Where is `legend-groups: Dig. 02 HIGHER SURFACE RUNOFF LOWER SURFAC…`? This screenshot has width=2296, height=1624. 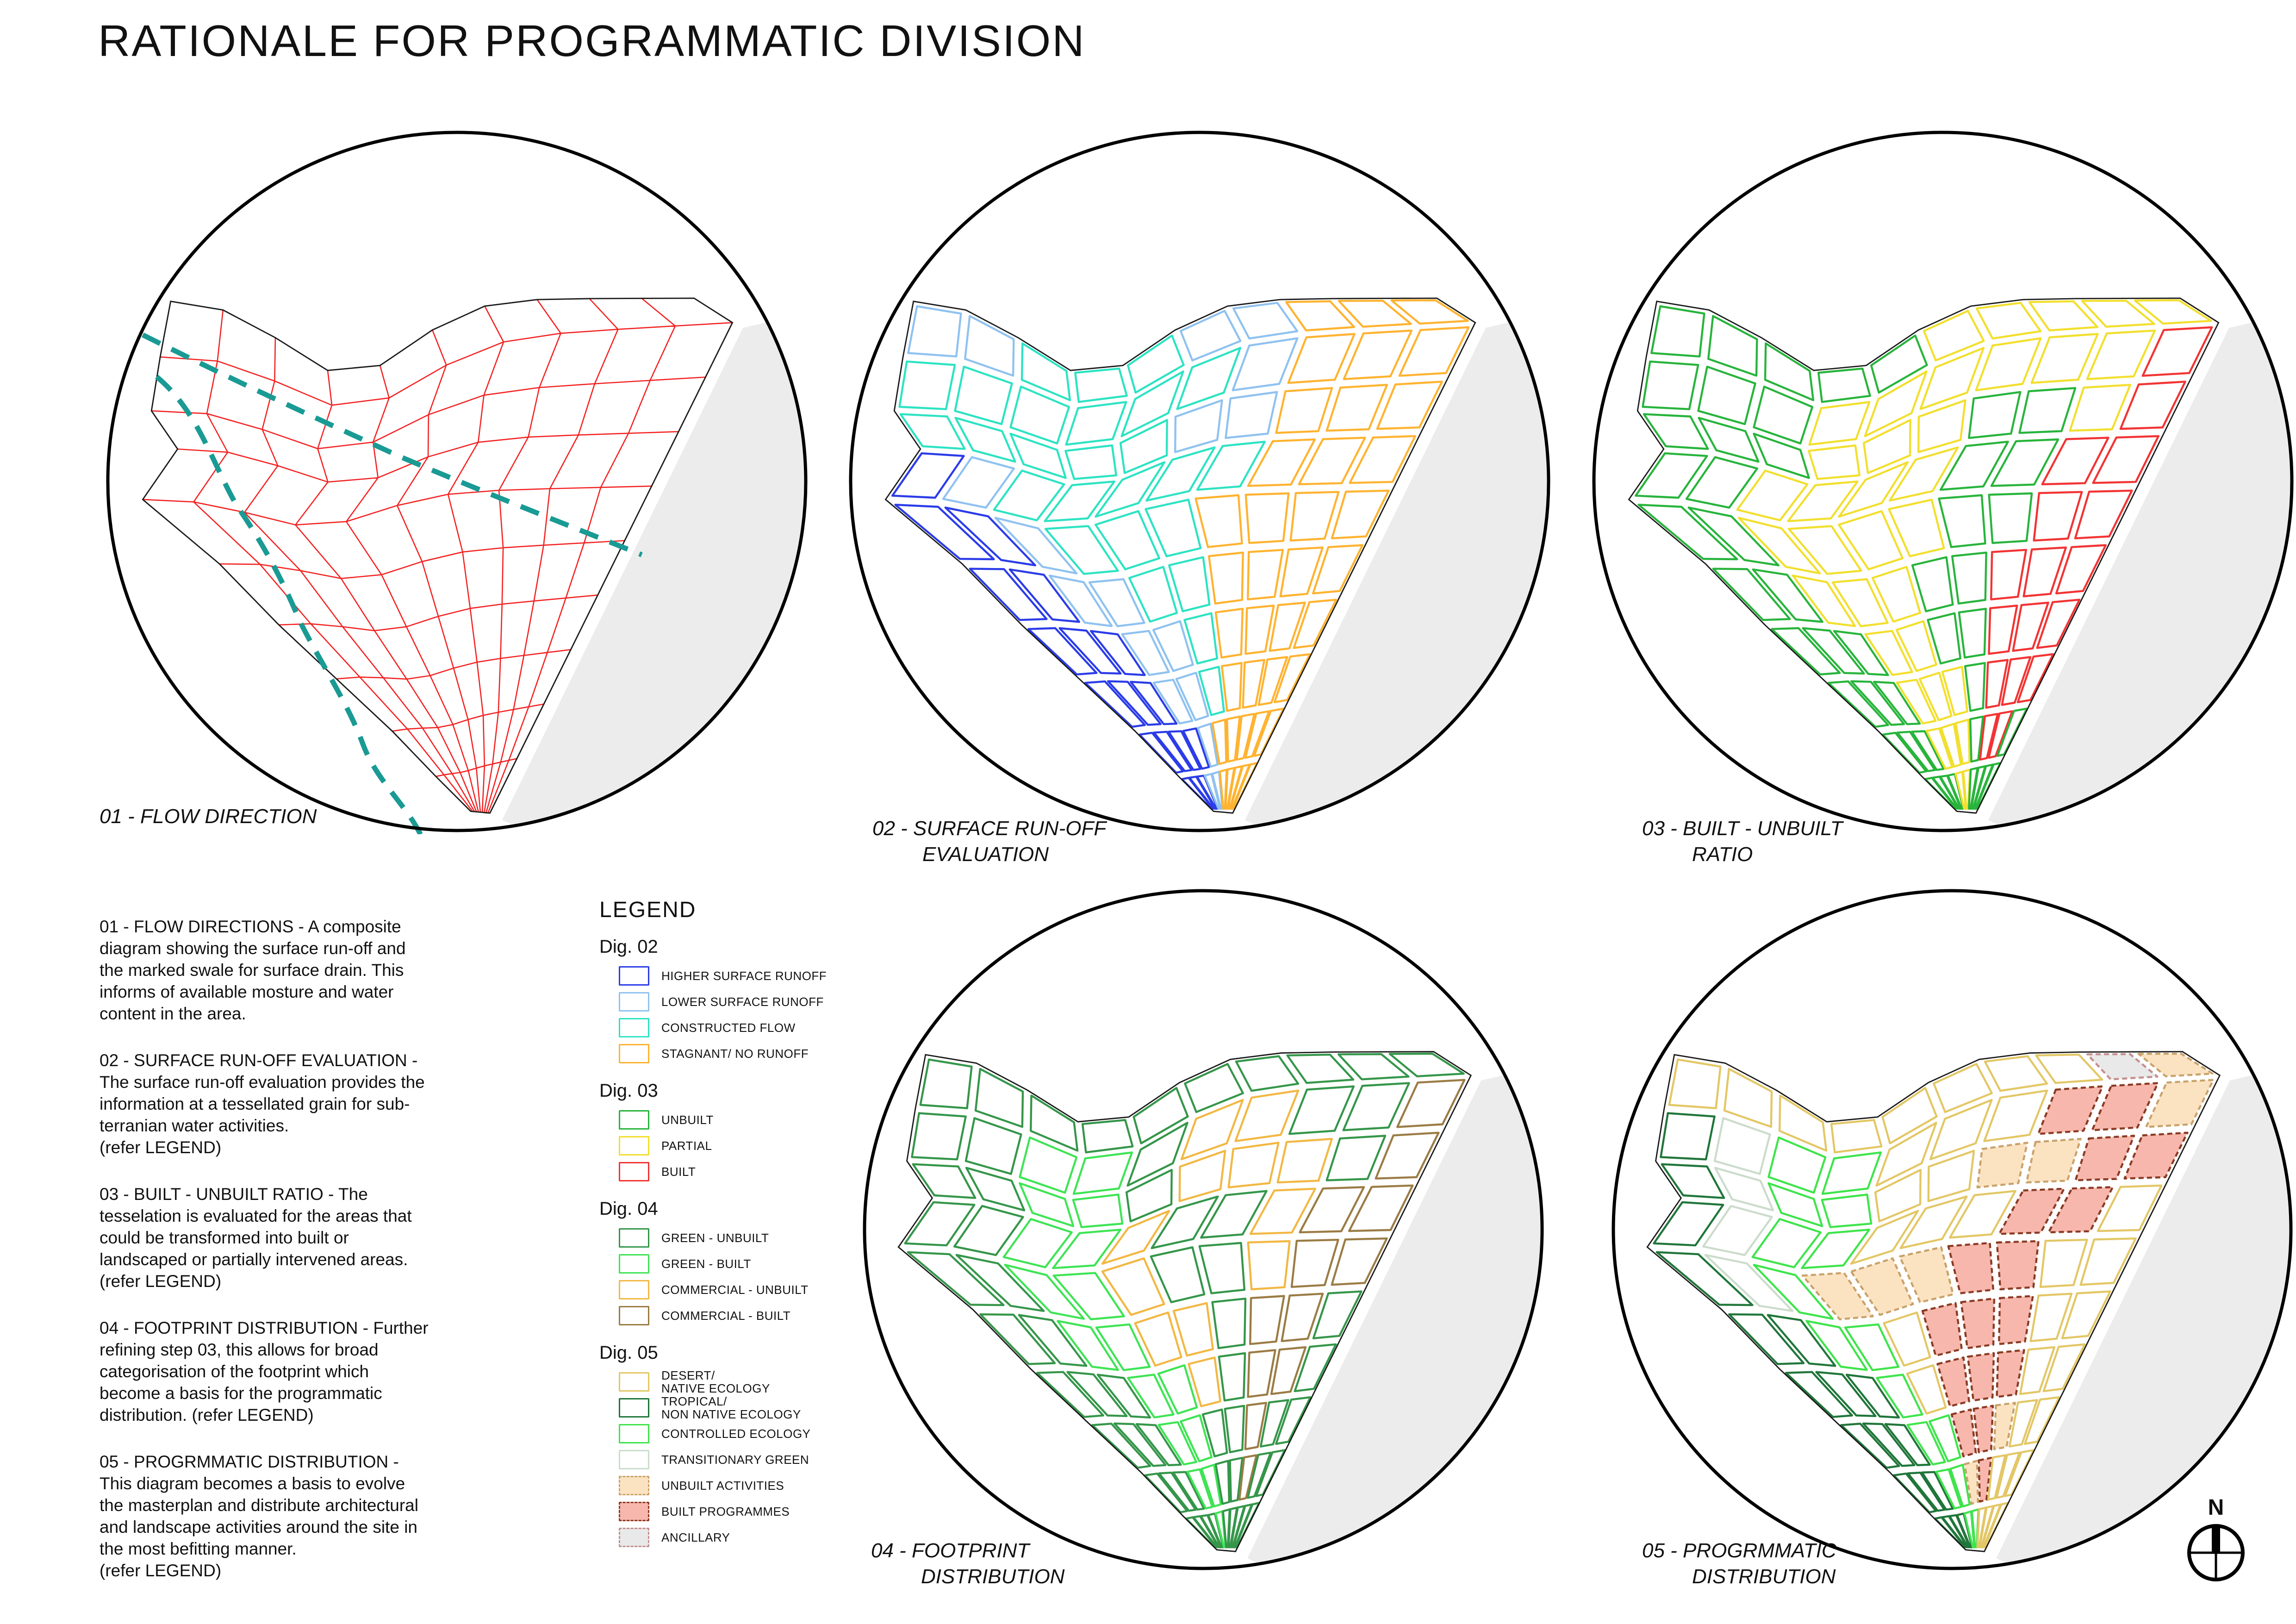
legend-groups: Dig. 02 HIGHER SURFACE RUNOFF LOWER SURFAC… is located at coordinates (742, 1243).